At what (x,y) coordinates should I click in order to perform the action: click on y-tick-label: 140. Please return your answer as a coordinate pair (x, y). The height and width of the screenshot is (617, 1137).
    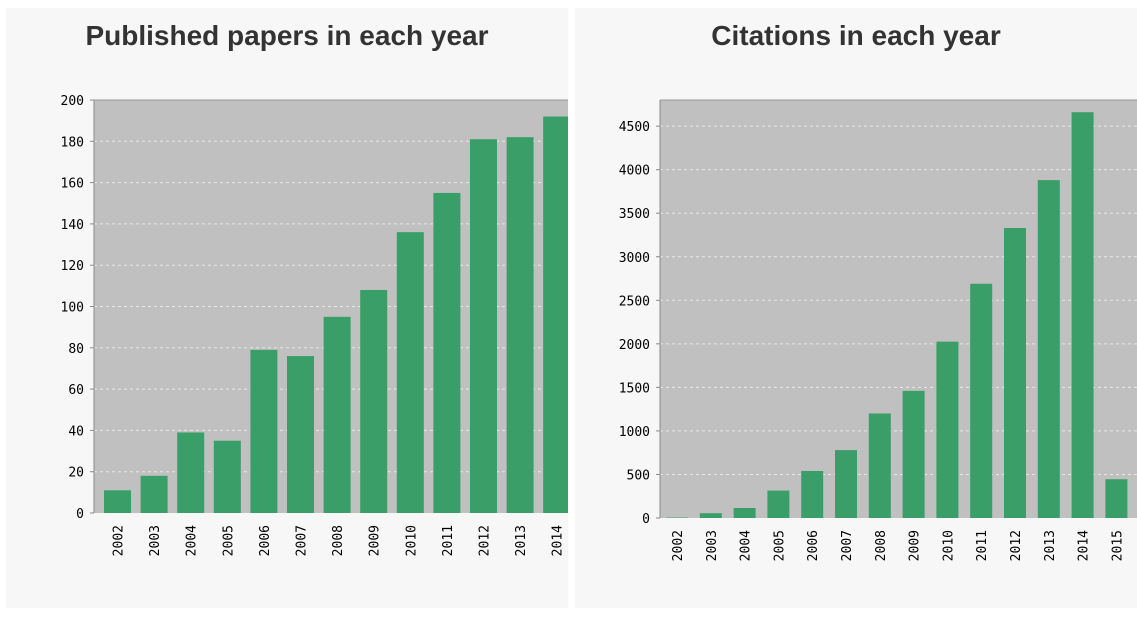
    Looking at the image, I should click on (72, 225).